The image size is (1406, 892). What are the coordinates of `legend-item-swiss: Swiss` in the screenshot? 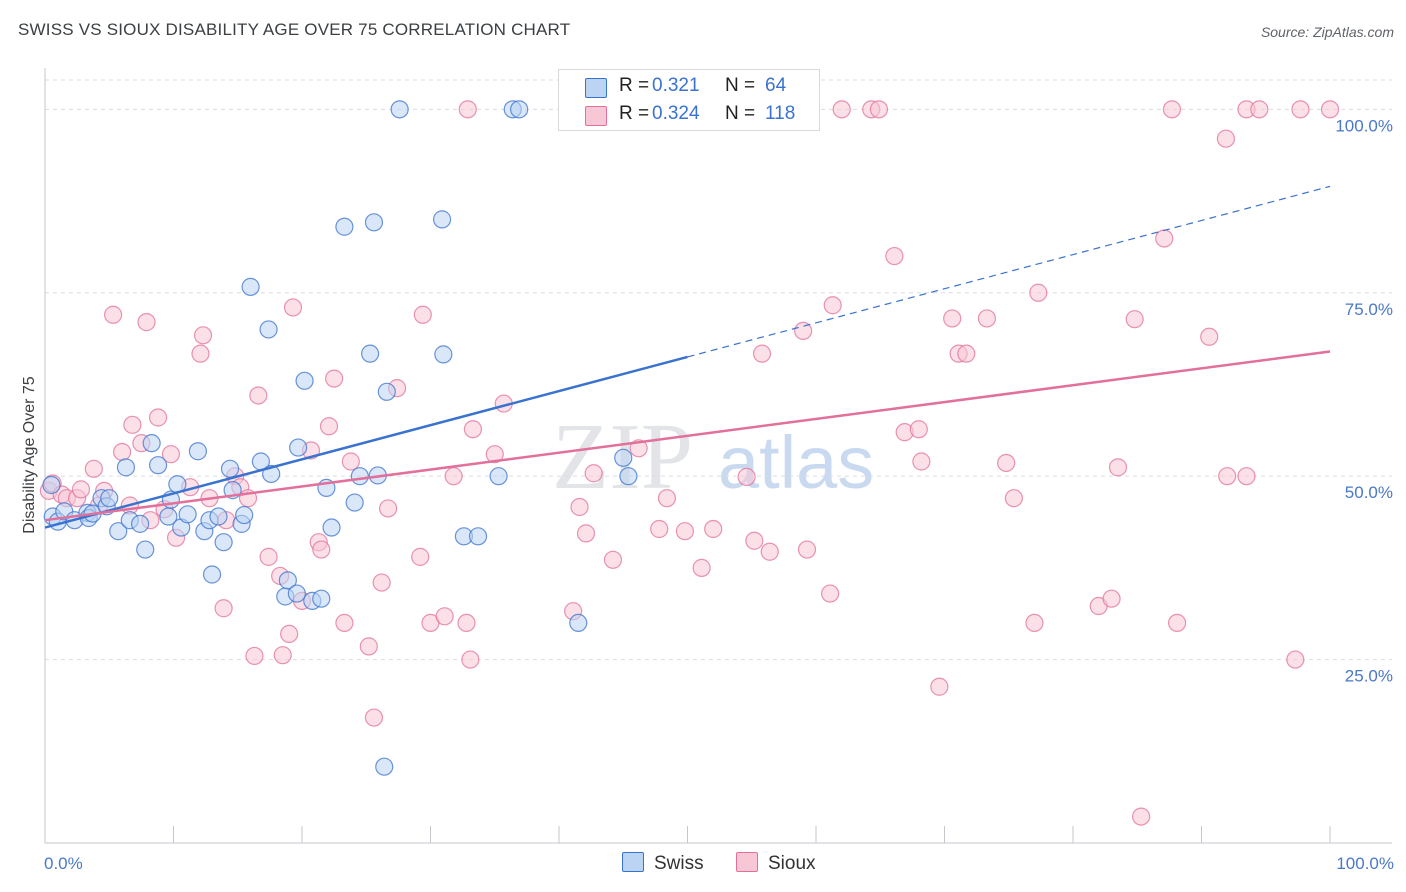 It's located at (663, 864).